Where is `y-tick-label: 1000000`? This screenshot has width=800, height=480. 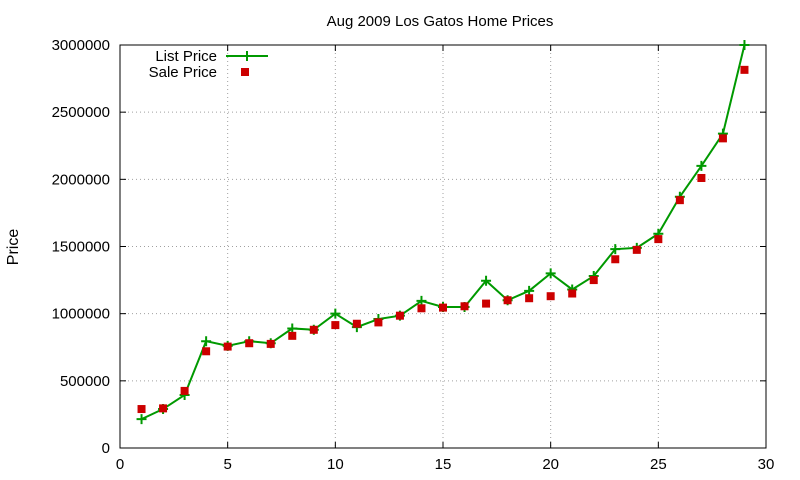
y-tick-label: 1000000 is located at coordinates (81, 314).